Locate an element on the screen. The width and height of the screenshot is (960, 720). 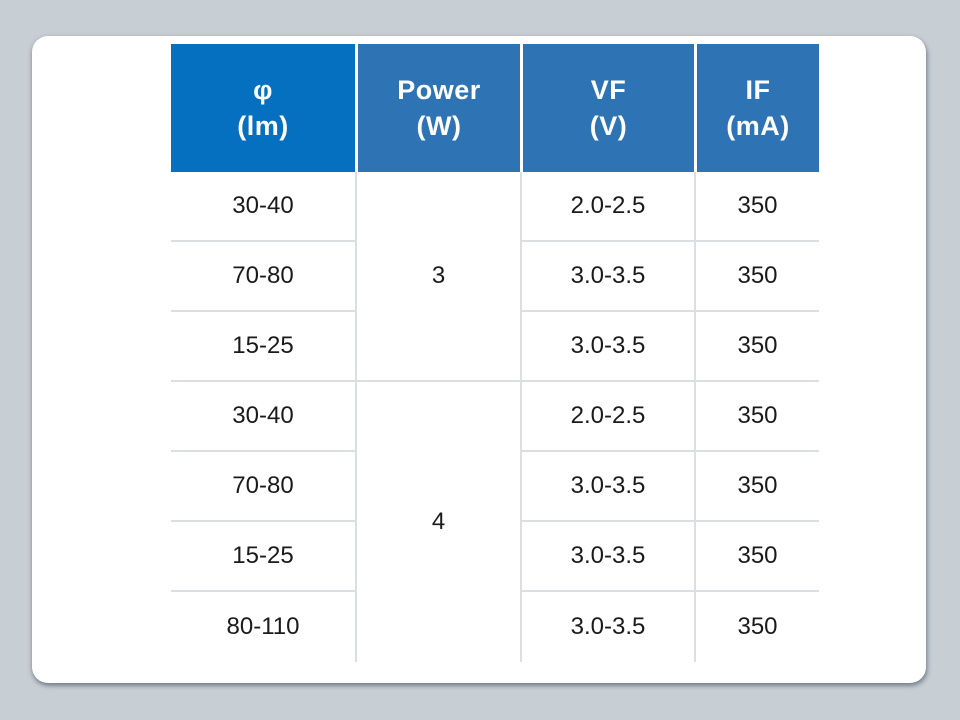
header-line2: (W) is located at coordinates (439, 126).